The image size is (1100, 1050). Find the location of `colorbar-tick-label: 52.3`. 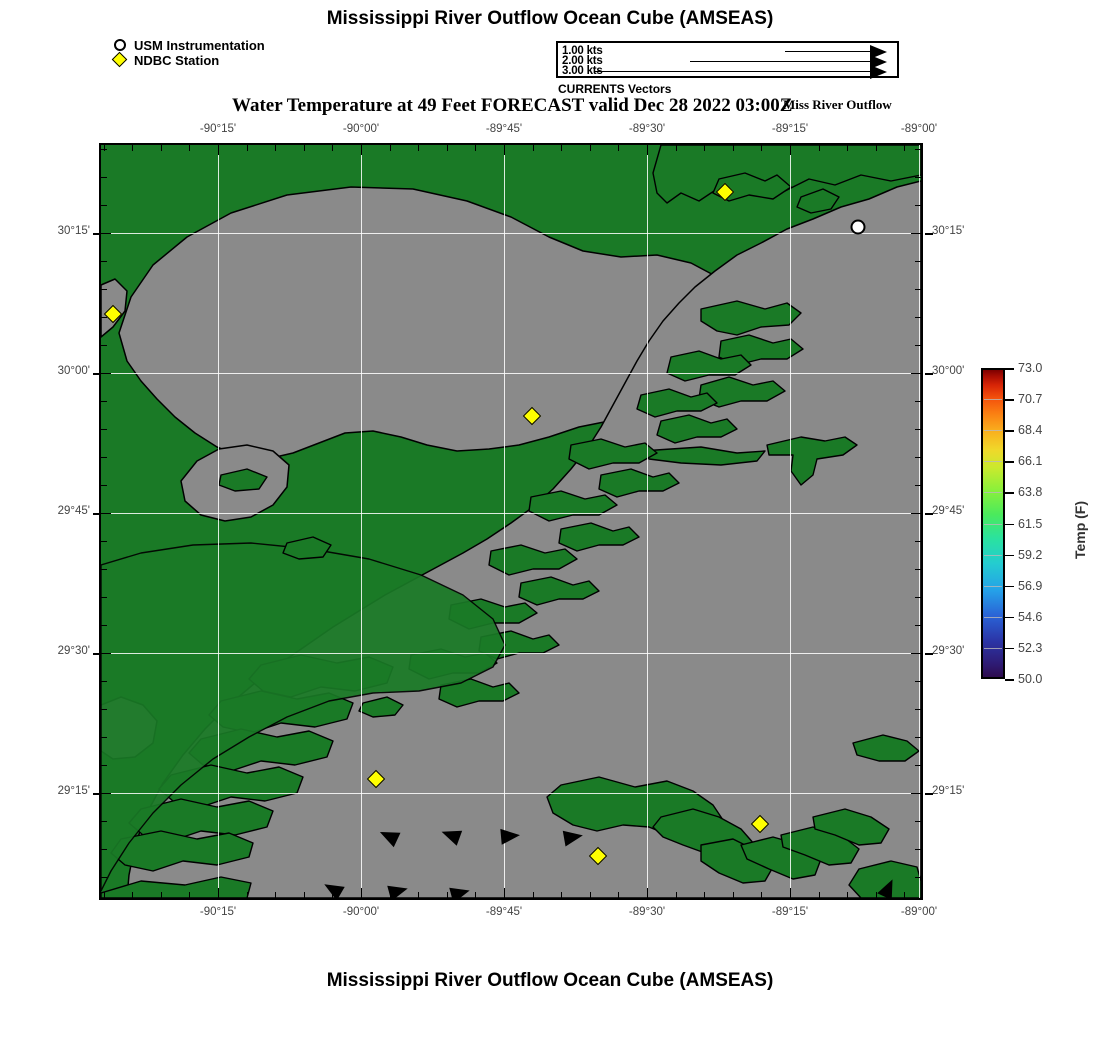

colorbar-tick-label: 52.3 is located at coordinates (1030, 647).